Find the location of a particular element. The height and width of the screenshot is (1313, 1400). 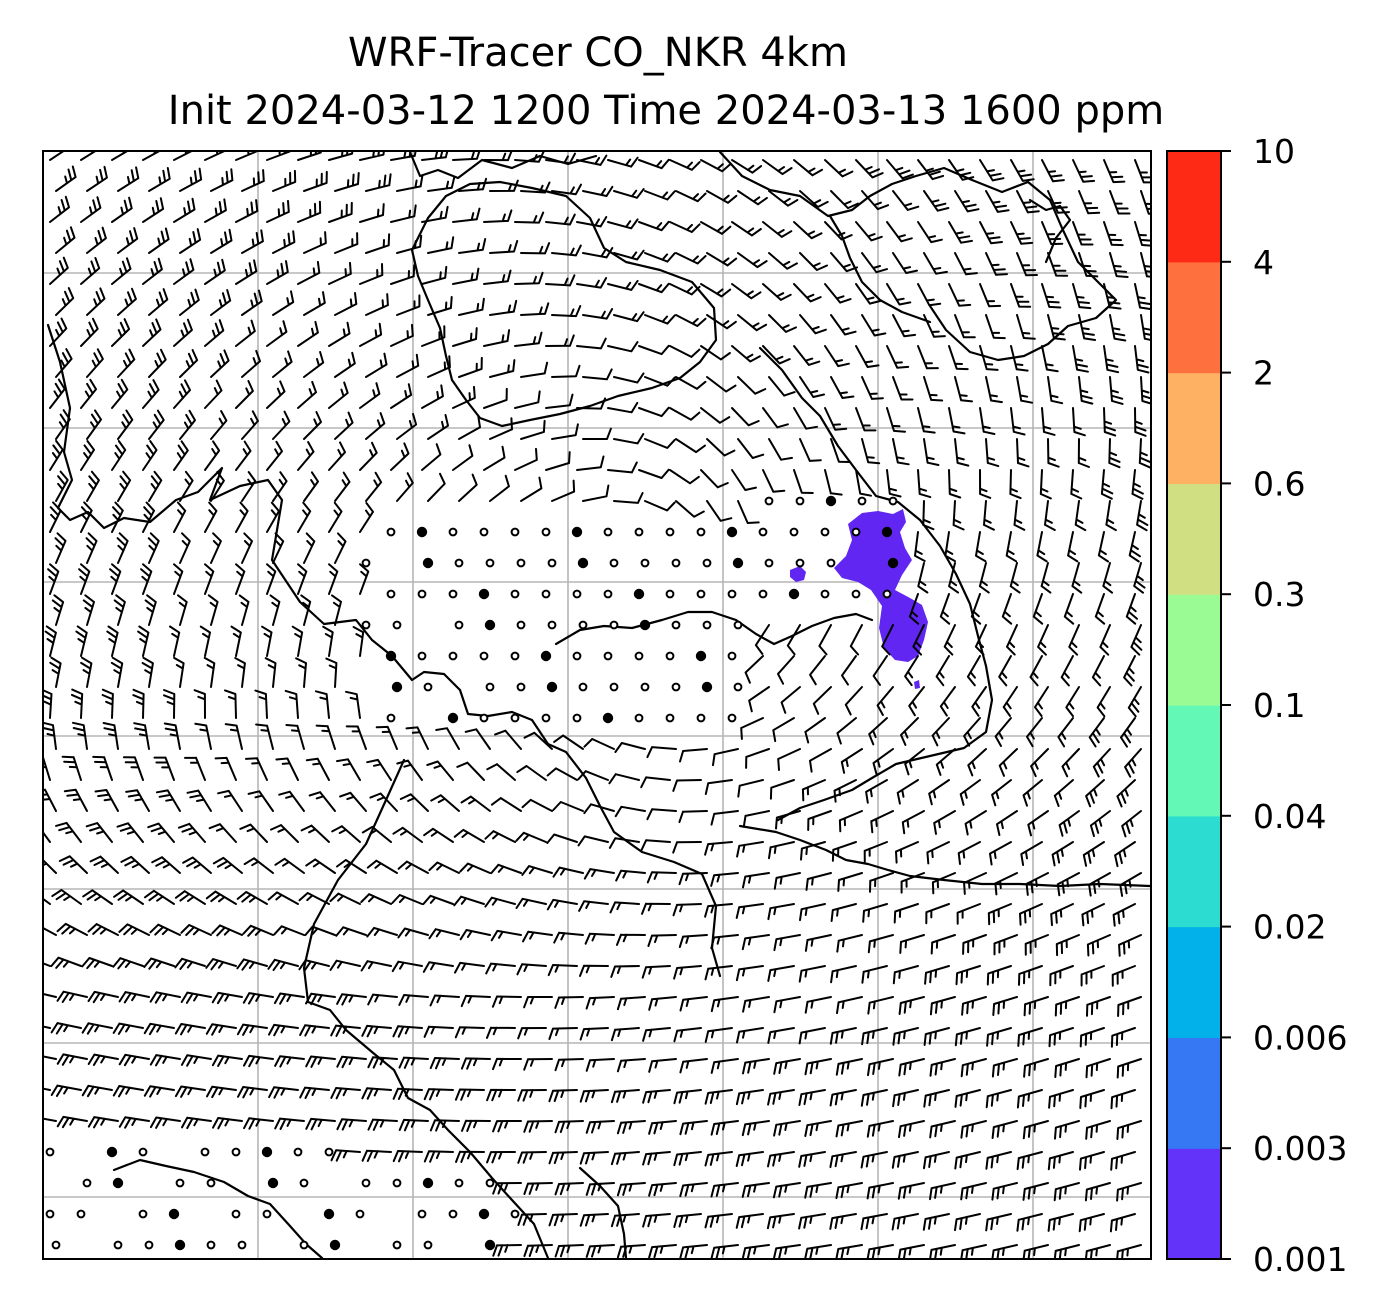

colorbar-tick-label: 0.6 is located at coordinates (1279, 483).